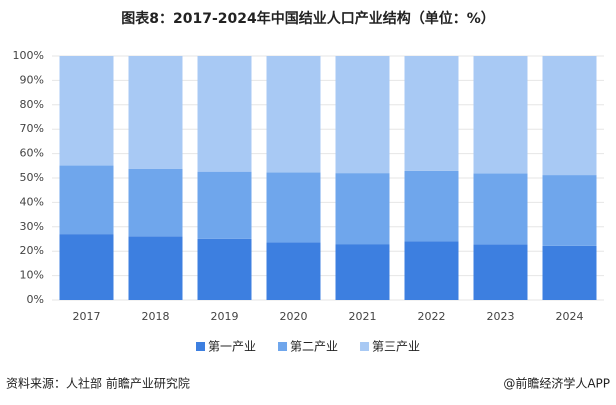 The height and width of the screenshot is (405, 616). Describe the element at coordinates (32, 201) in the screenshot. I see `y-tick-label: 40%` at that location.